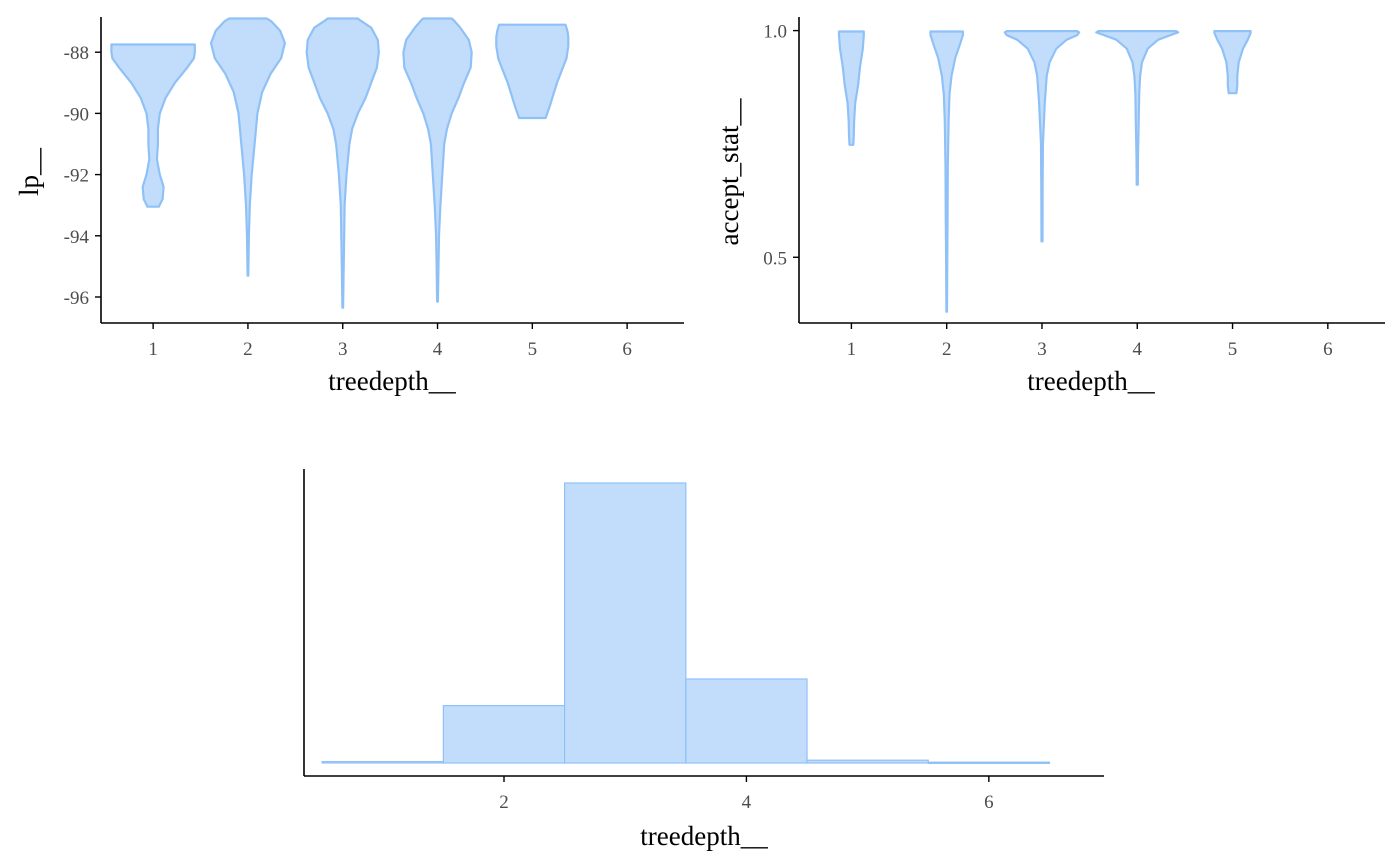  What do you see at coordinates (775, 258) in the screenshot?
I see `accept-y-tick-label: 0.5` at bounding box center [775, 258].